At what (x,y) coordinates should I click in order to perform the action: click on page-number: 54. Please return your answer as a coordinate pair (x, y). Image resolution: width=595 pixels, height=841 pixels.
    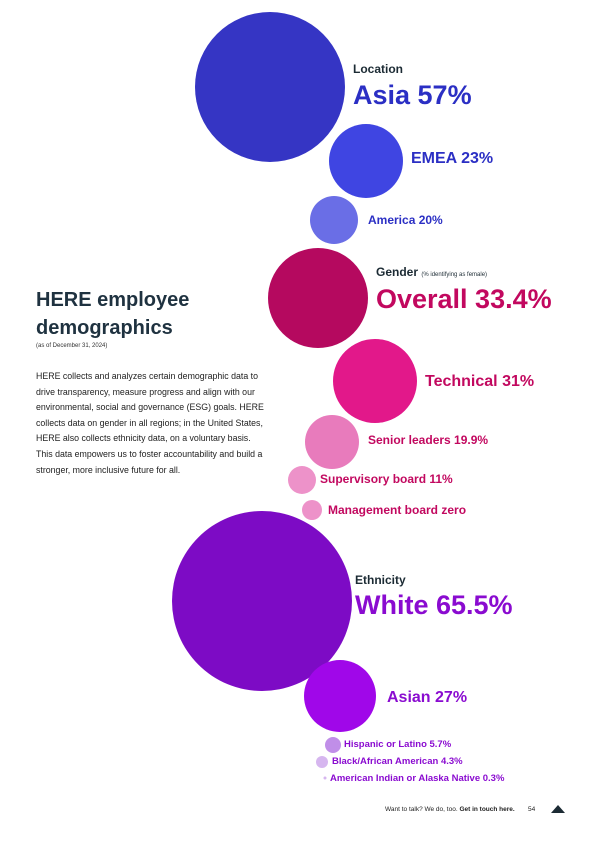
    Looking at the image, I should click on (532, 809).